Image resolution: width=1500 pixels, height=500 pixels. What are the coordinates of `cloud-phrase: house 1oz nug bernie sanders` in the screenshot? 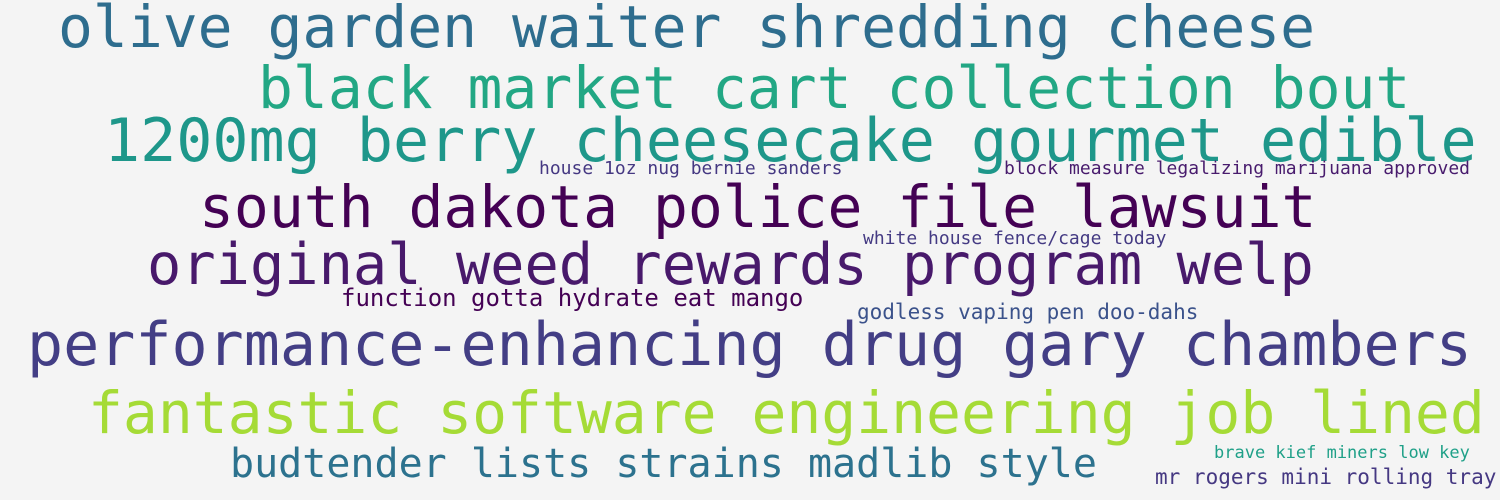 It's located at (691, 168).